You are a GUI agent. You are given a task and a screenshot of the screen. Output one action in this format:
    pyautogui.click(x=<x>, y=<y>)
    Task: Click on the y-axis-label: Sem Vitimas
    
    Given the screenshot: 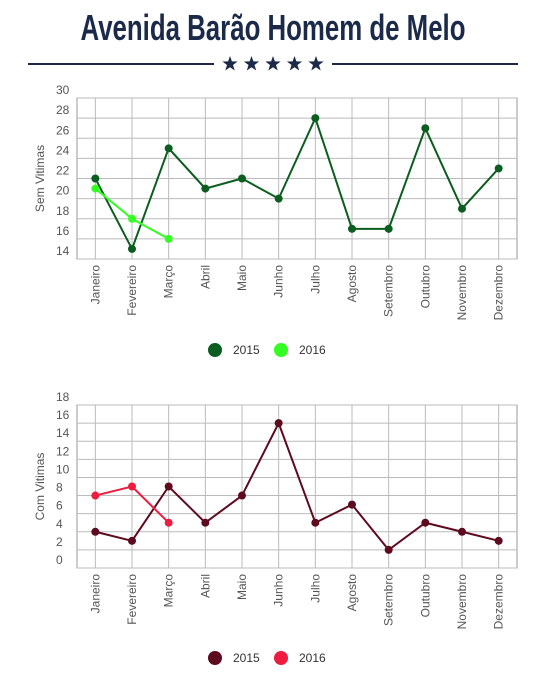 What is the action you would take?
    pyautogui.click(x=40, y=178)
    